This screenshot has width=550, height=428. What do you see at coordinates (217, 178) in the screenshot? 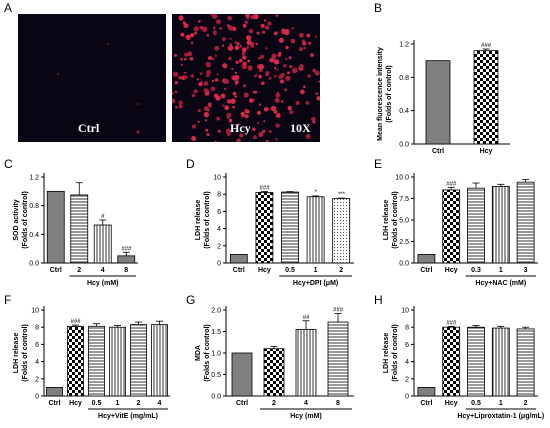
I see `y-tick-label-d: 10` at bounding box center [217, 178].